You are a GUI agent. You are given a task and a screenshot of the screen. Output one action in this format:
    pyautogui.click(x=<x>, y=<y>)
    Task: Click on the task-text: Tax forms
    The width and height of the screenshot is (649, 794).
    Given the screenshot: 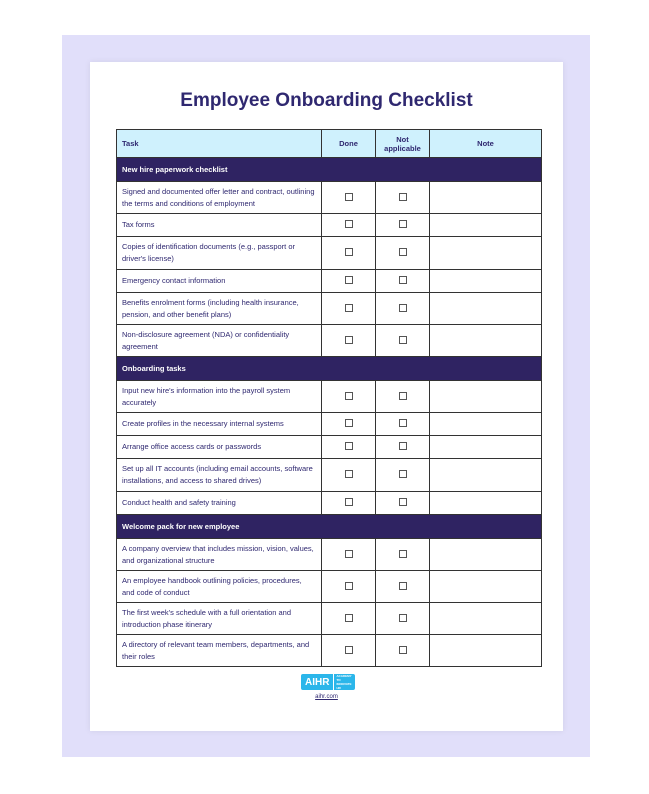 What is the action you would take?
    pyautogui.click(x=219, y=225)
    